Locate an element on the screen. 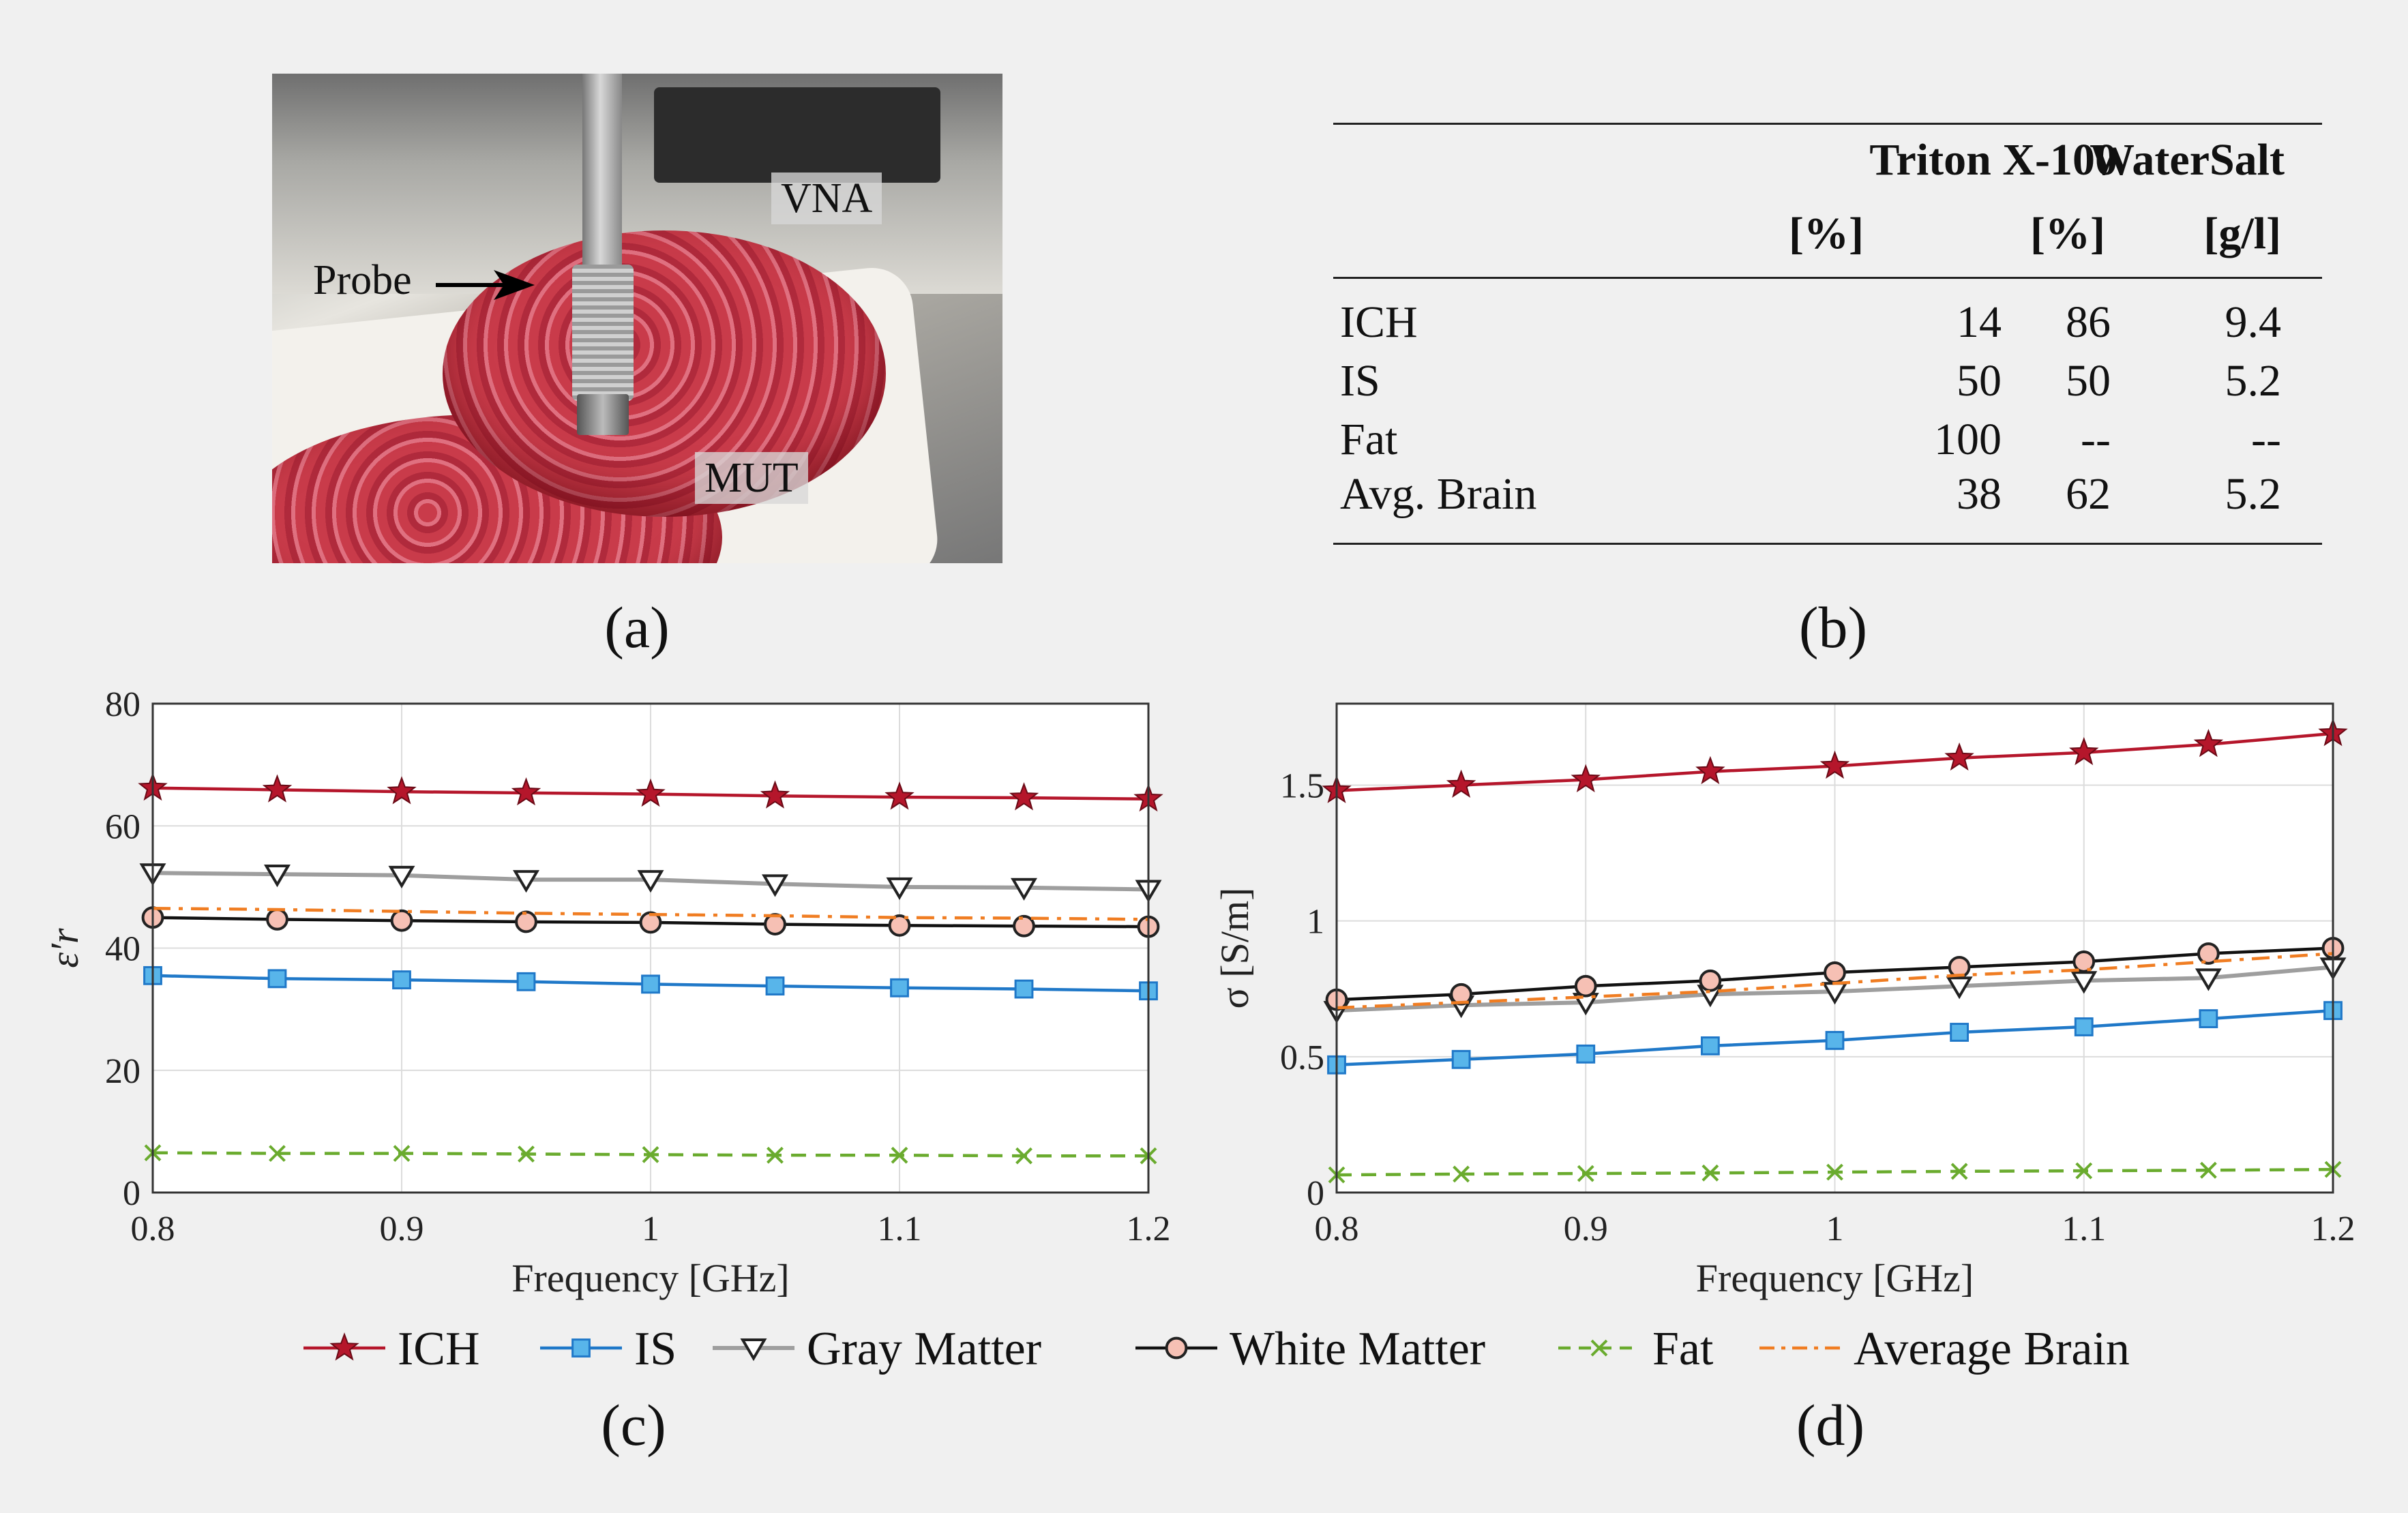 This screenshot has width=2408, height=1513. table-top-rule is located at coordinates (1827, 124).